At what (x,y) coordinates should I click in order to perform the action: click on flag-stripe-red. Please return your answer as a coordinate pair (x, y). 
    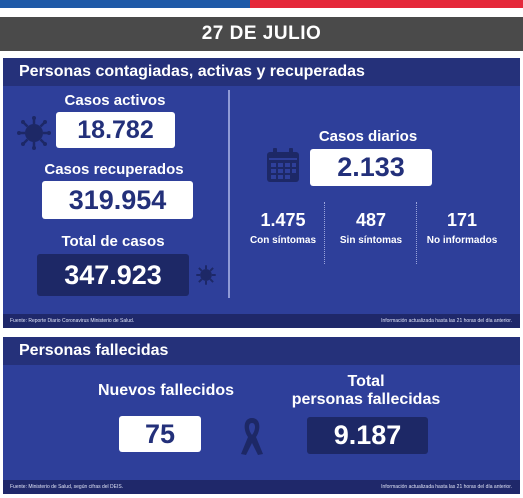
    Looking at the image, I should click on (386, 4).